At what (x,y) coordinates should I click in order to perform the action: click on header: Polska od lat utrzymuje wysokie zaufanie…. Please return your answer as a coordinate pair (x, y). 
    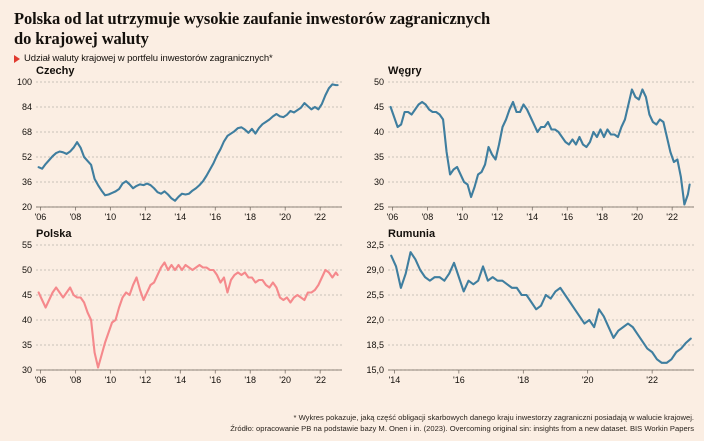
    Looking at the image, I should click on (352, 32).